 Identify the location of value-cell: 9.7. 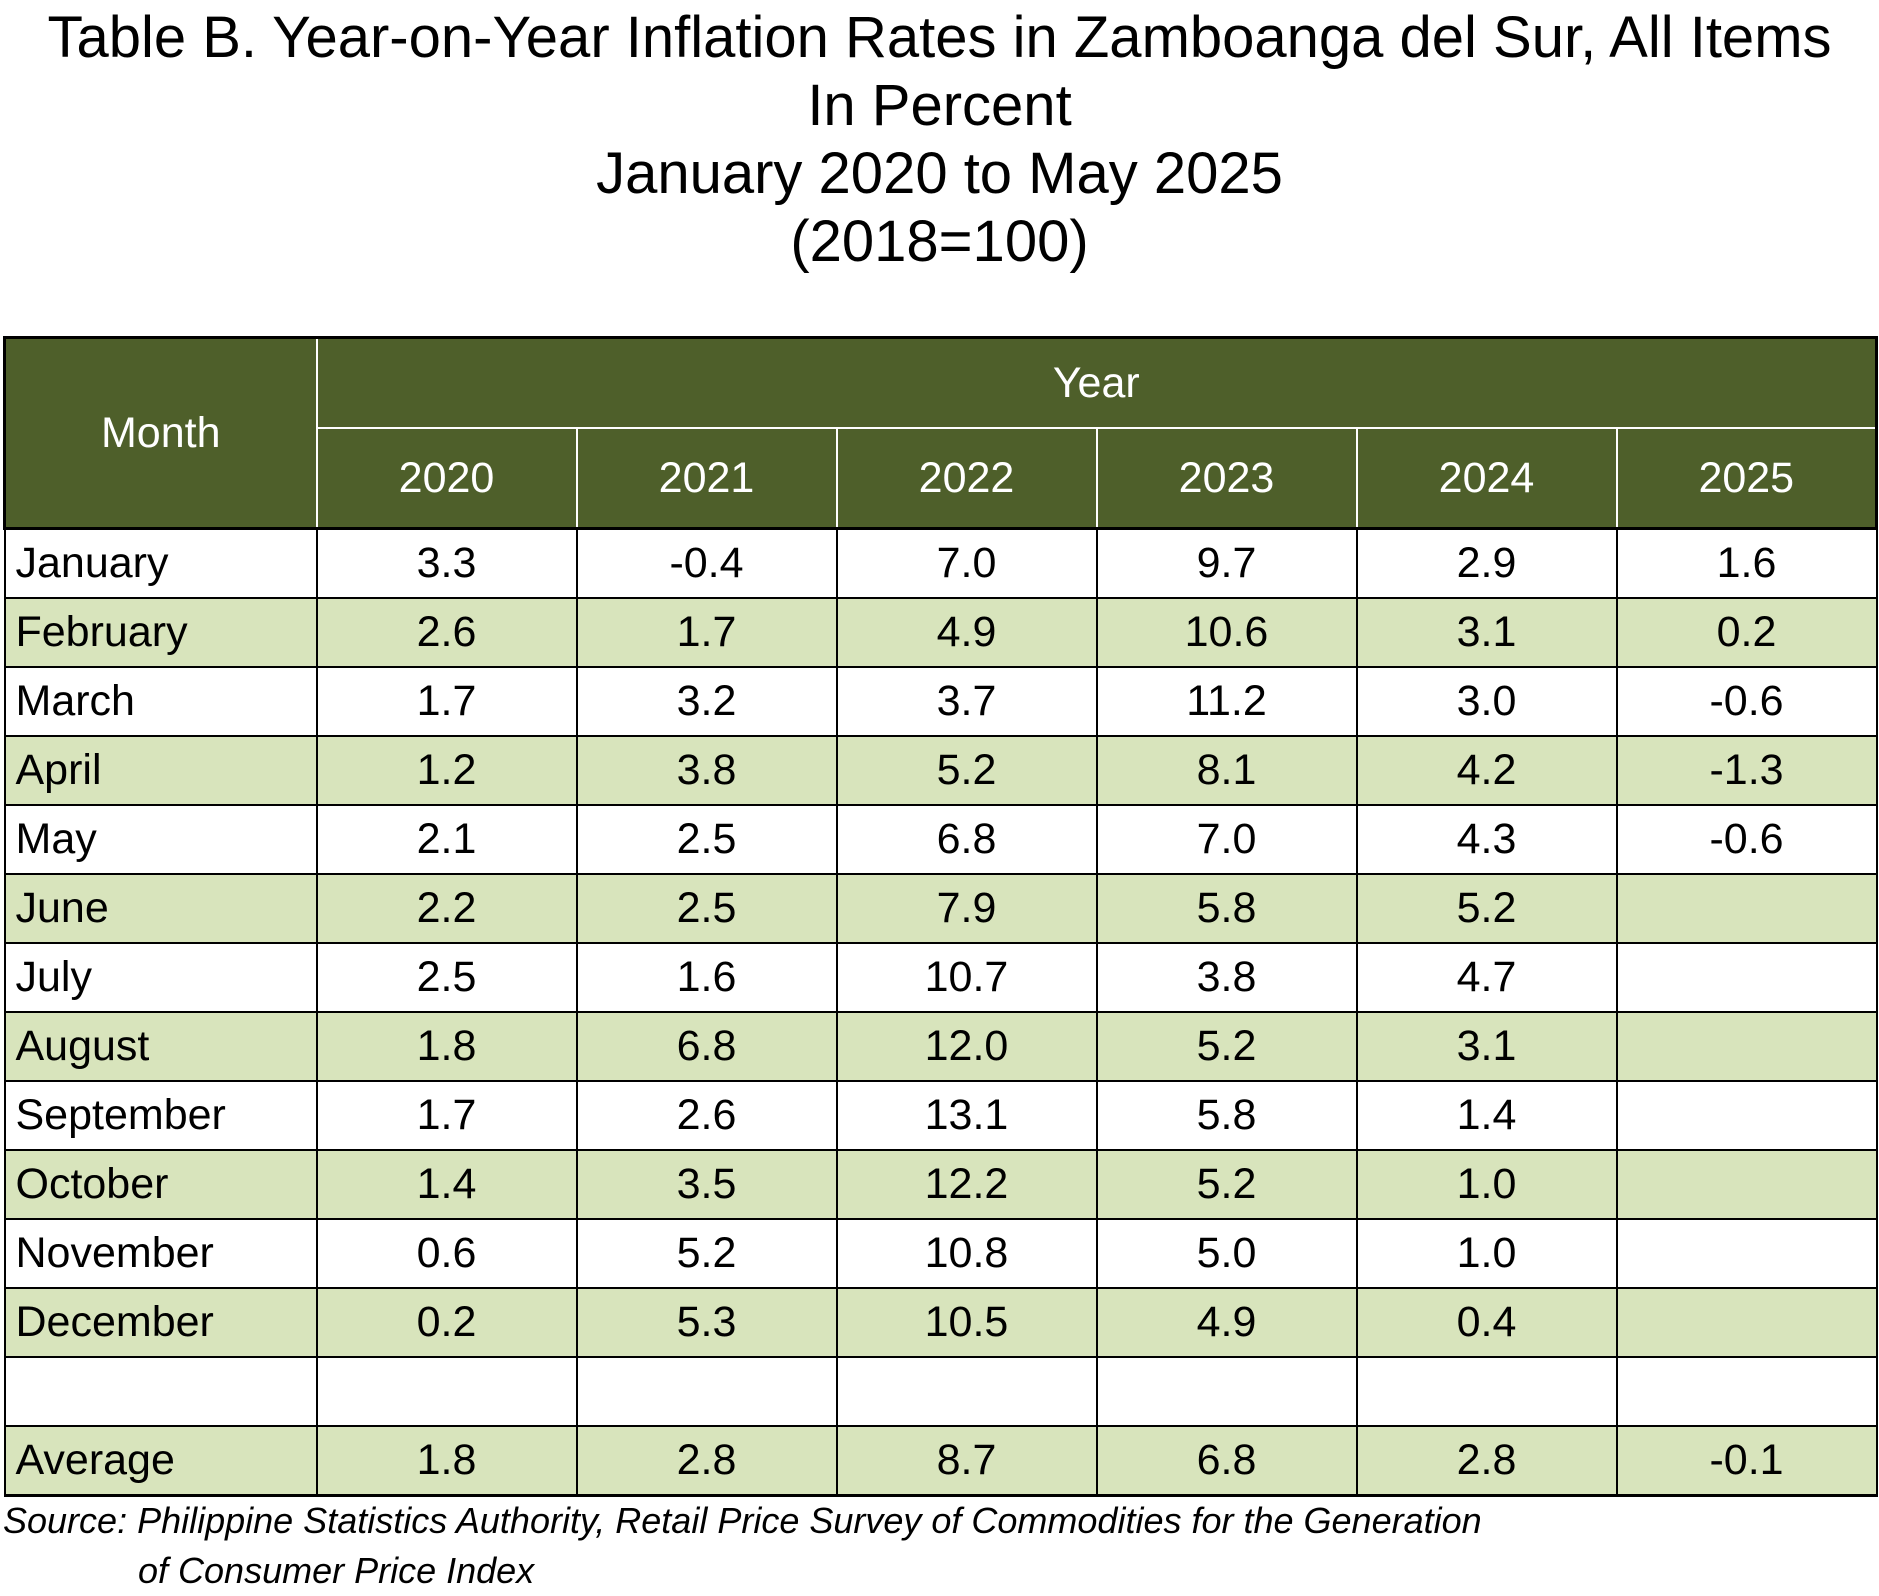
(1226, 563).